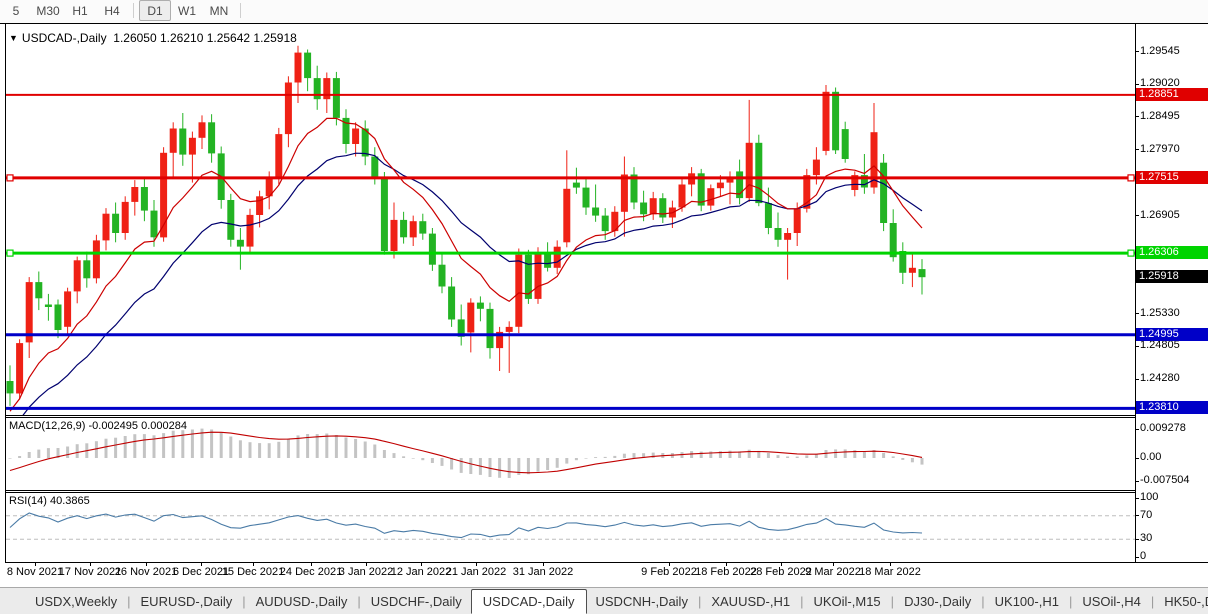  What do you see at coordinates (13, 38) in the screenshot?
I see `chart-dropdown-icon: ▼` at bounding box center [13, 38].